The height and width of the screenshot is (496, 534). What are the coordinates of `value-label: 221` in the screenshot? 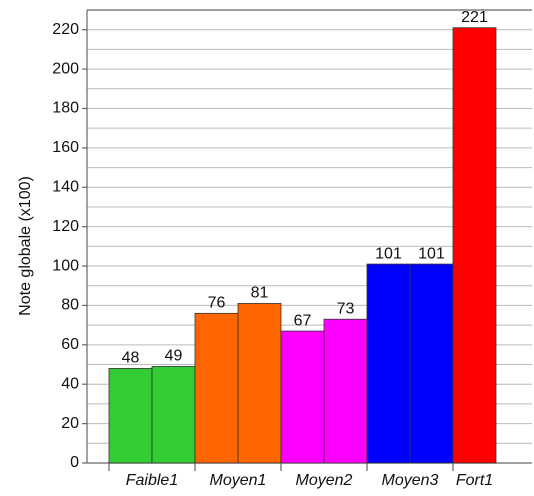 It's located at (474, 17).